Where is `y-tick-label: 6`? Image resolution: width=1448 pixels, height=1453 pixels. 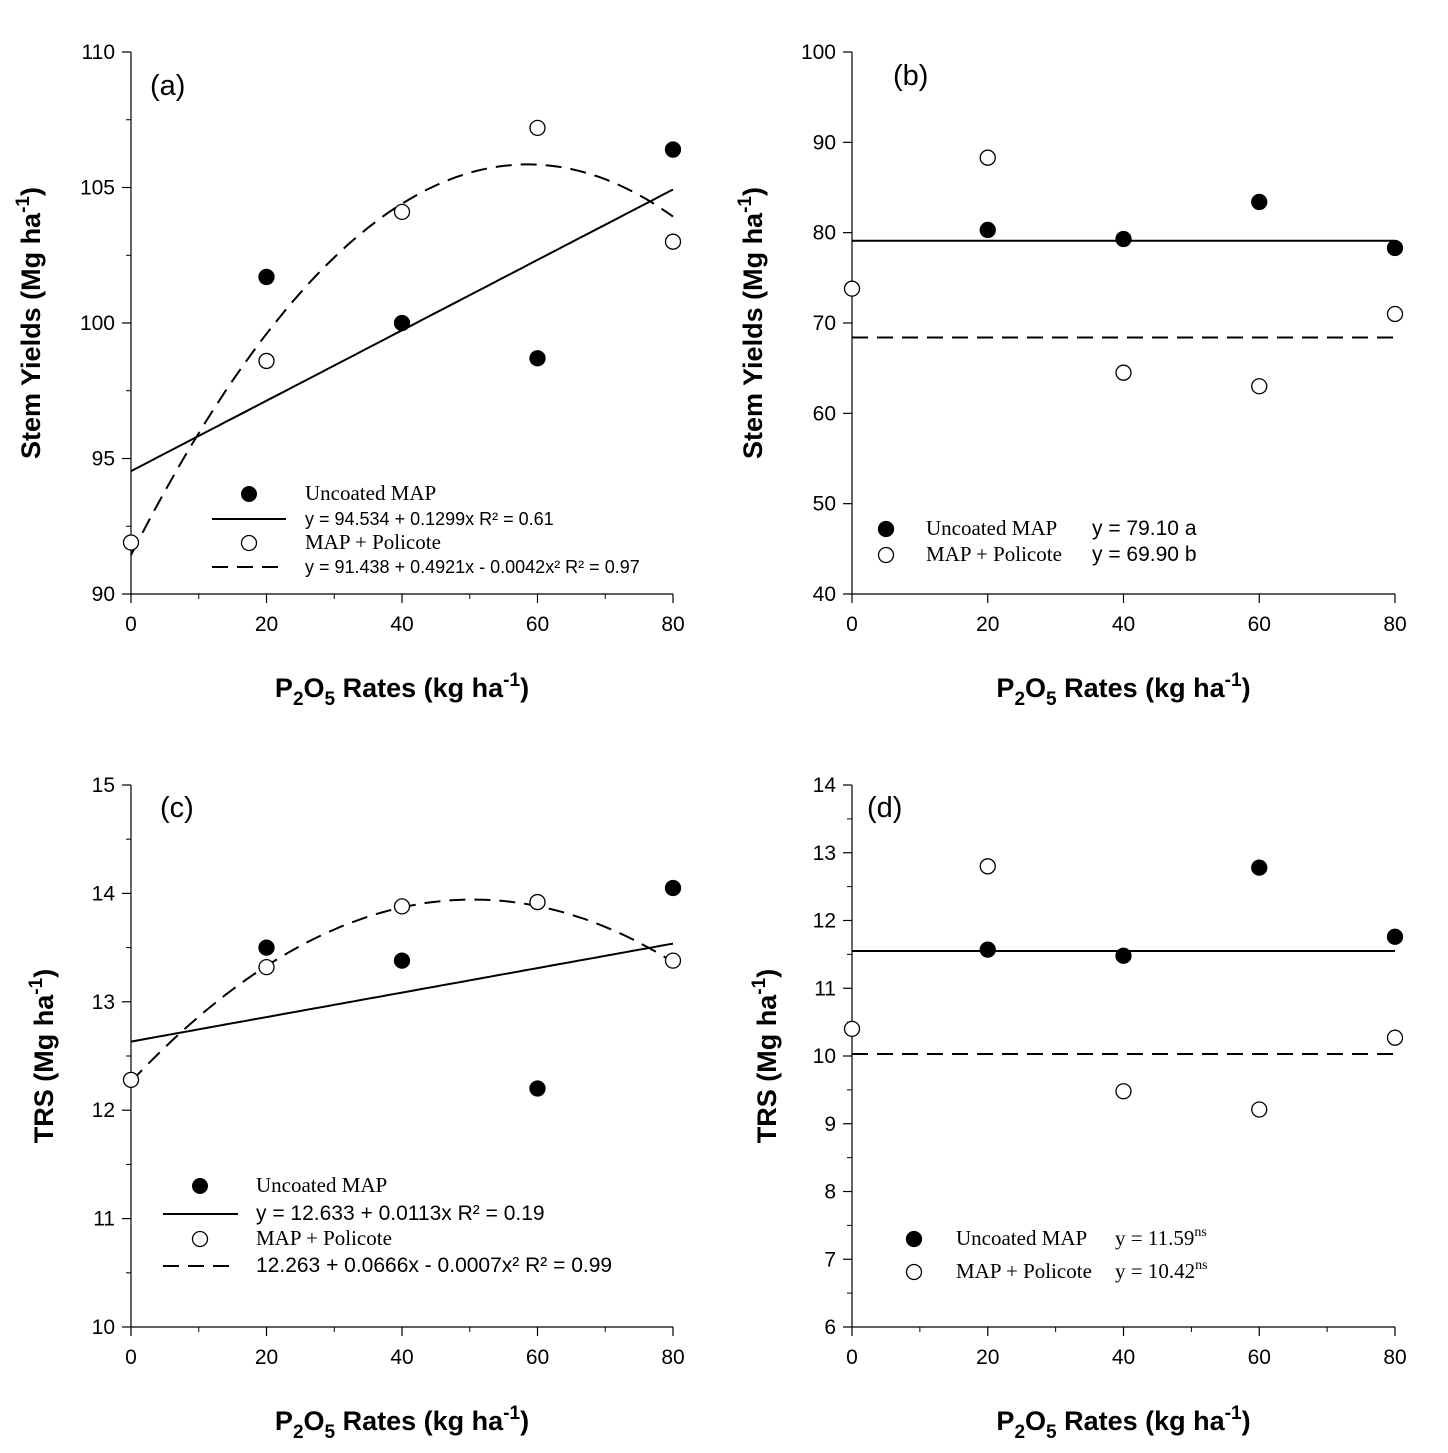
y-tick-label: 6 is located at coordinates (830, 1327).